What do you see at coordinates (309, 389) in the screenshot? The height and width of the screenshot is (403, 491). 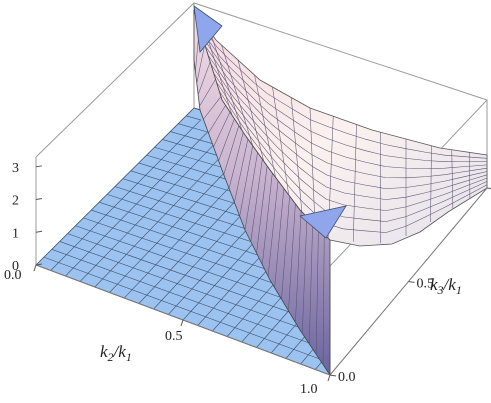 I see `x-tick-label: 1.0` at bounding box center [309, 389].